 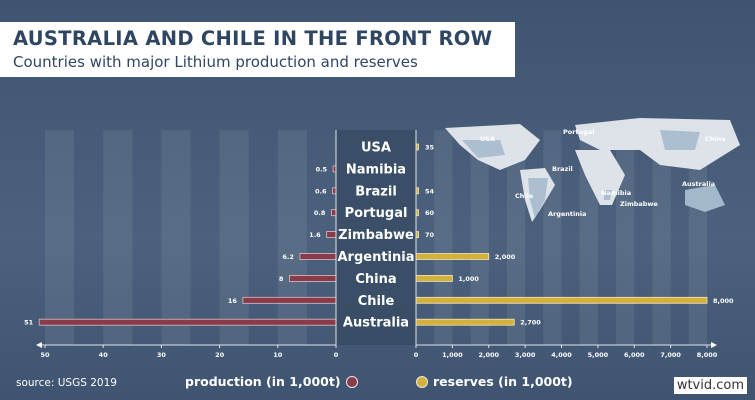 I want to click on map-label: Brazil, so click(x=562, y=169).